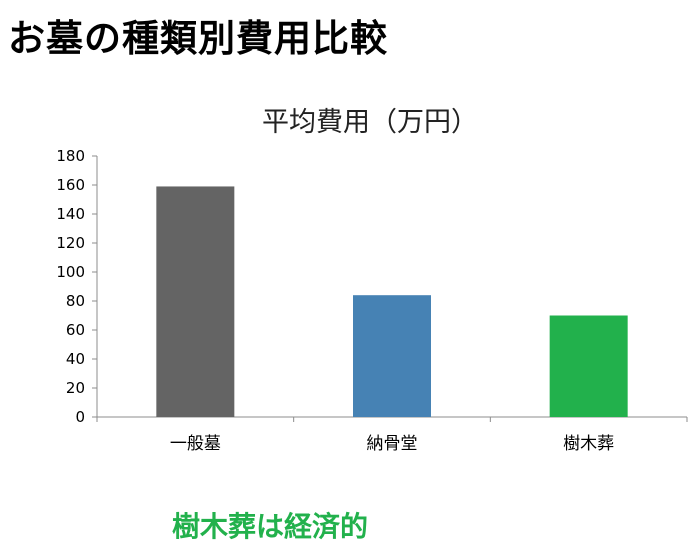  Describe the element at coordinates (198, 38) in the screenshot. I see `page-title: お墓の種類別費用比較` at that location.